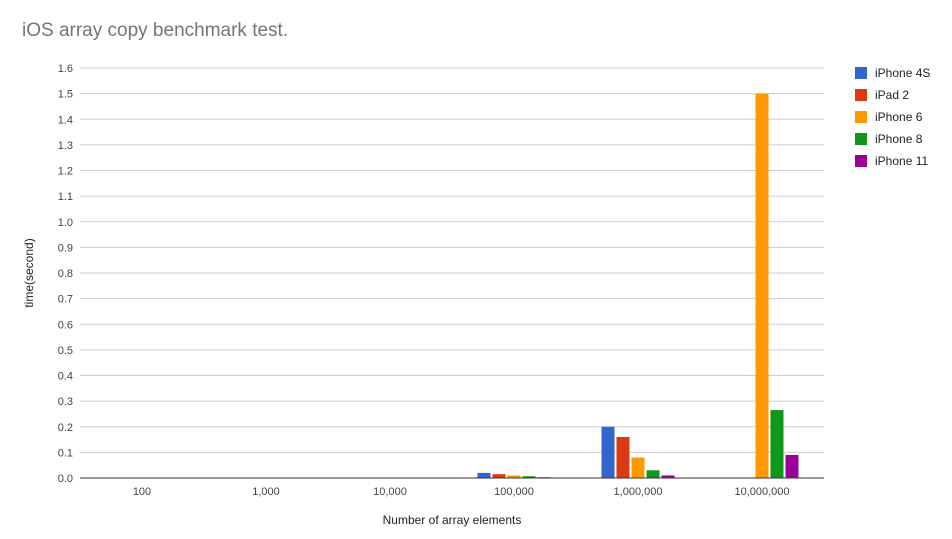 The width and height of the screenshot is (952, 539). Describe the element at coordinates (899, 139) in the screenshot. I see `legend-label: iPhone 8` at that location.